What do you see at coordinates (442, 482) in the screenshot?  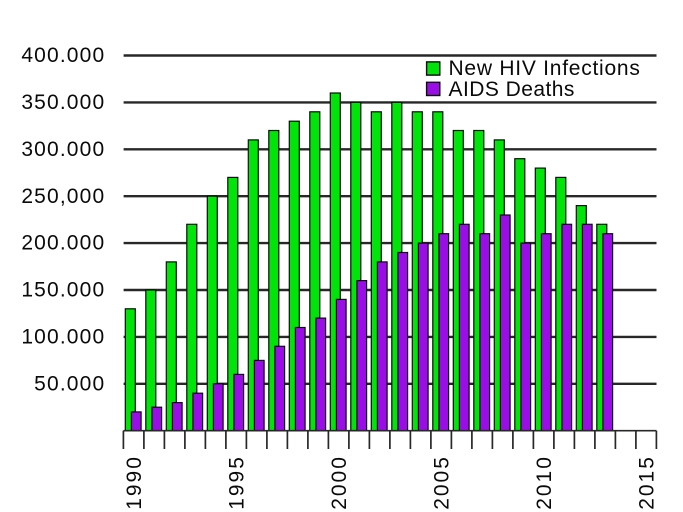 I see `svg-text: 2005` at bounding box center [442, 482].